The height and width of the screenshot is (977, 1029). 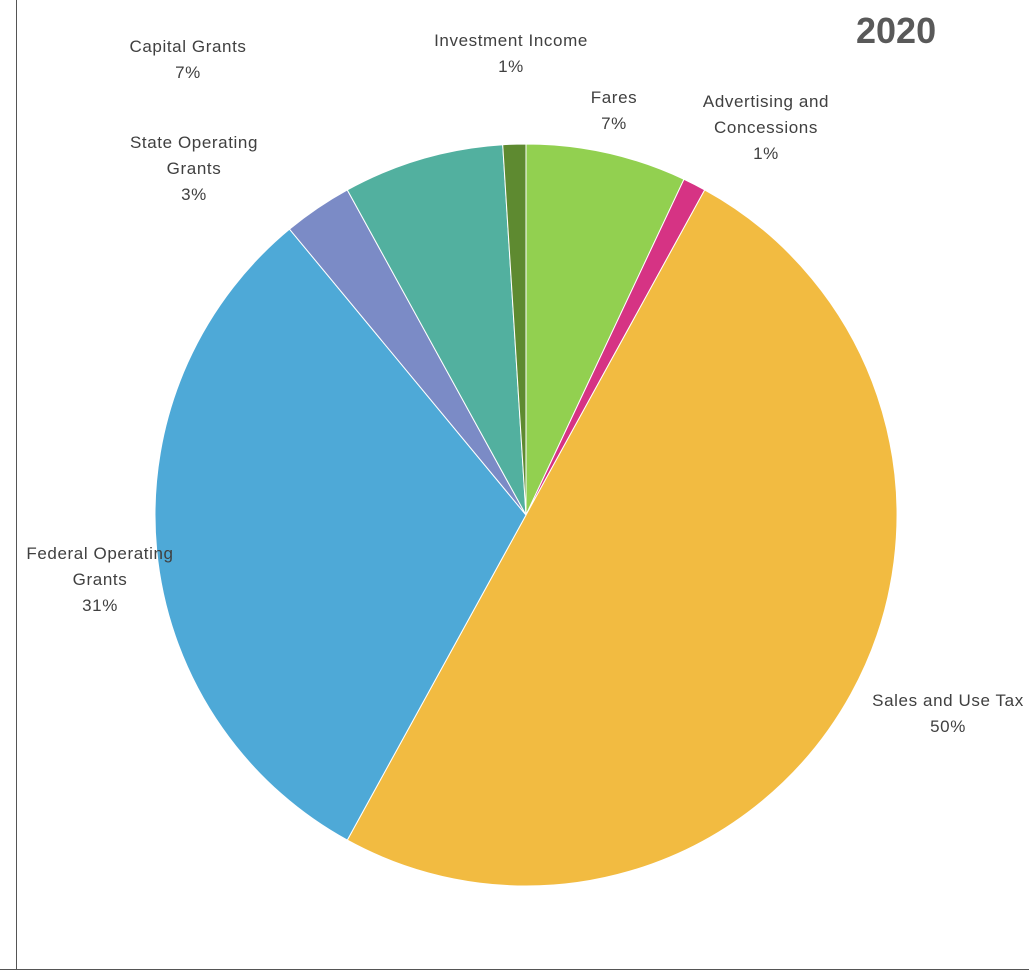 I want to click on slice-label-text: Investment Income, so click(x=511, y=40).